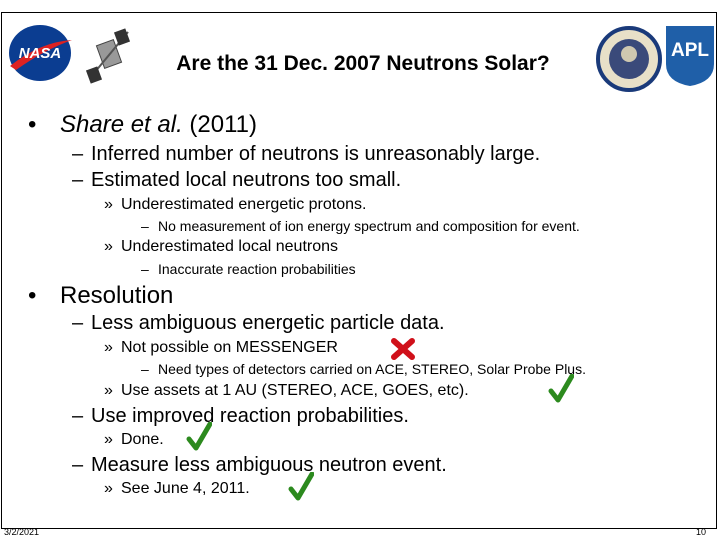 The height and width of the screenshot is (540, 720). I want to click on nasa-logo: NASA, so click(40, 53).